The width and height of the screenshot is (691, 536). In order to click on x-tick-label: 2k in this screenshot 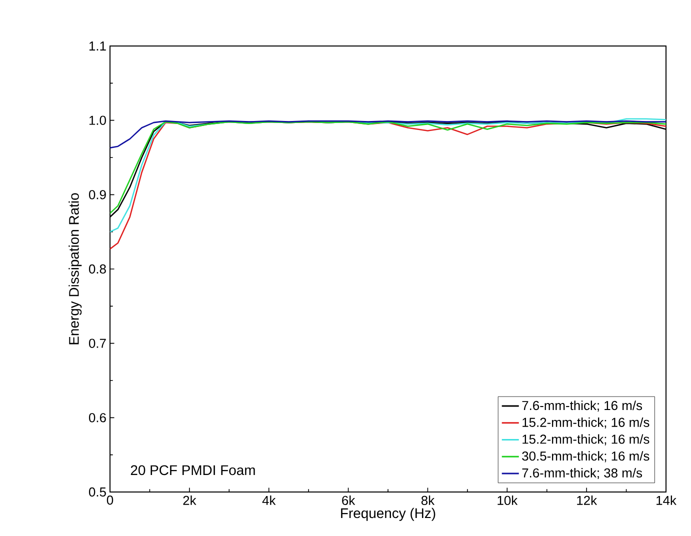, I will do `click(189, 500)`.